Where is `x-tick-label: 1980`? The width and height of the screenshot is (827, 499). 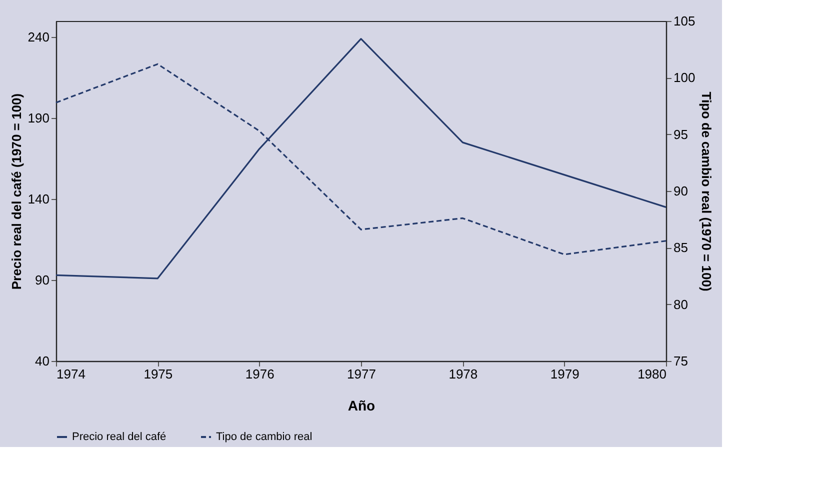
x-tick-label: 1980 is located at coordinates (652, 374).